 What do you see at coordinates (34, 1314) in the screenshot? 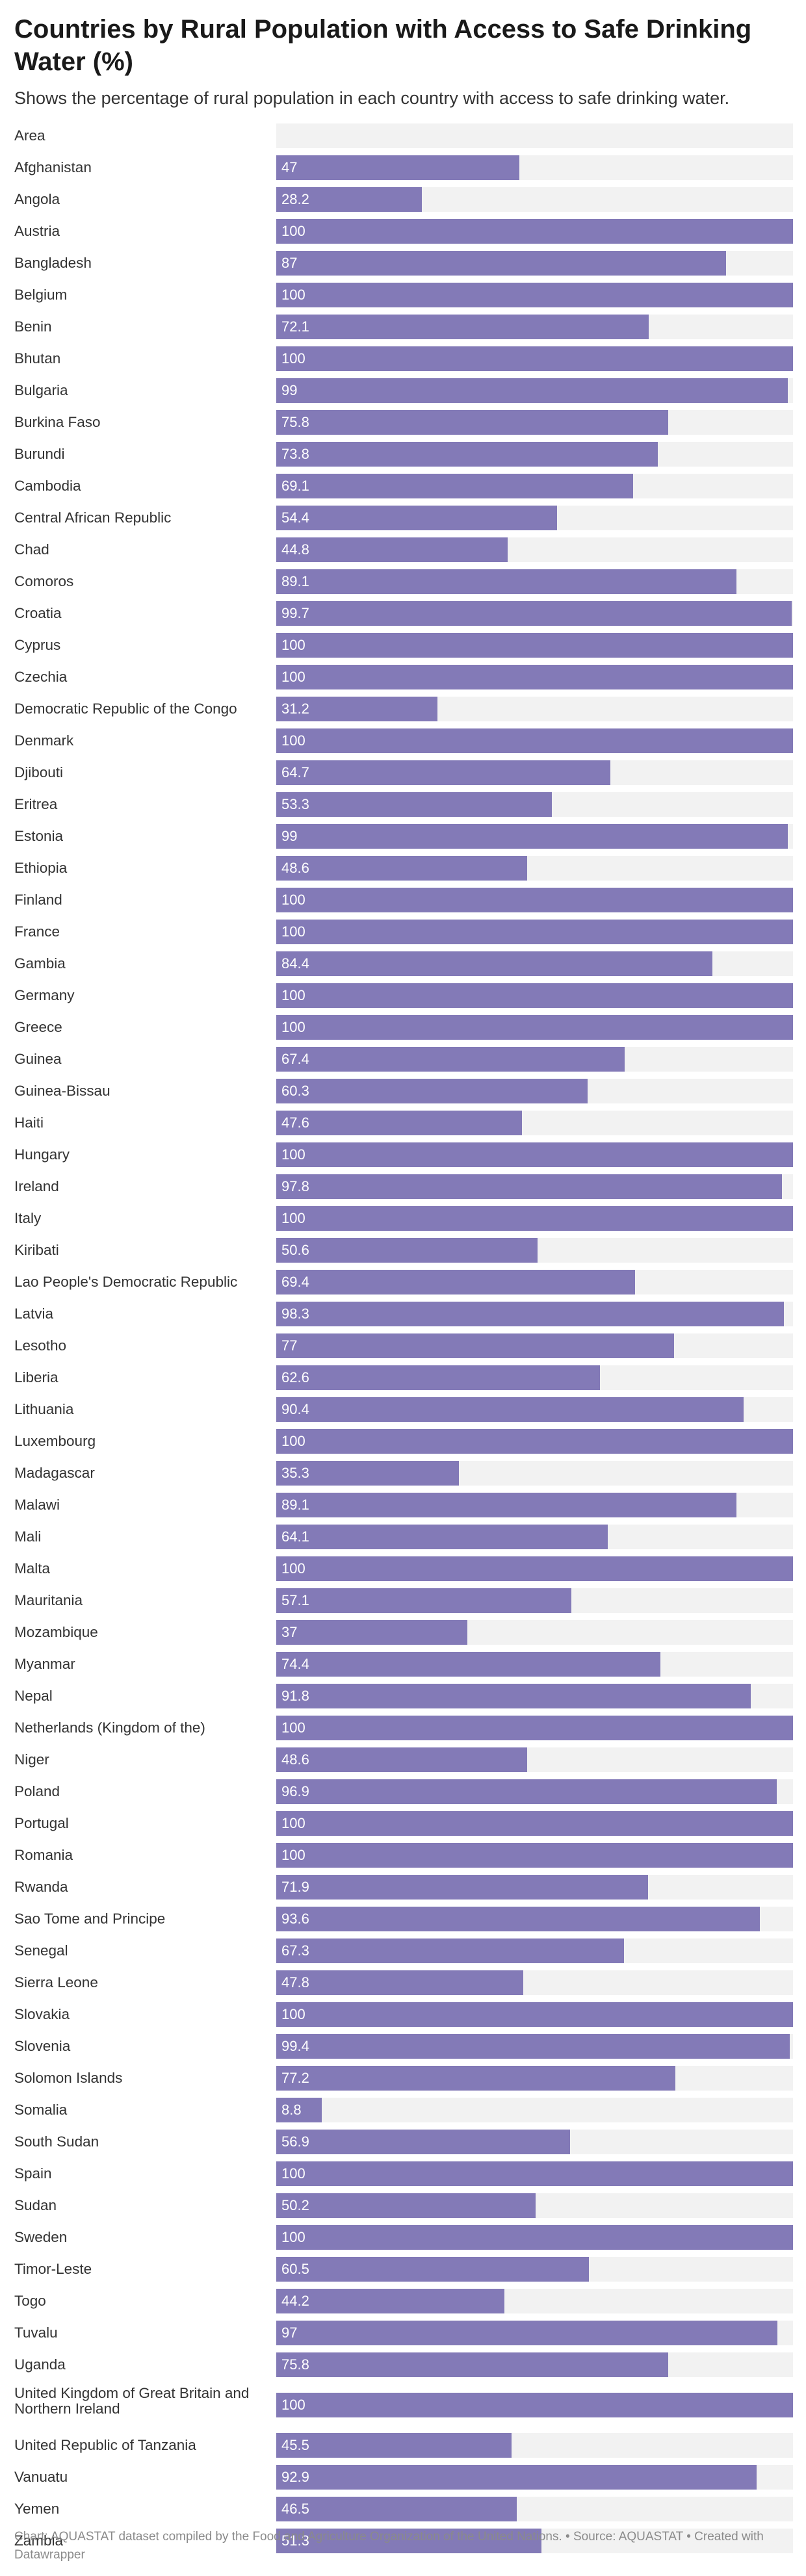
I see `category-label: Latvia` at bounding box center [34, 1314].